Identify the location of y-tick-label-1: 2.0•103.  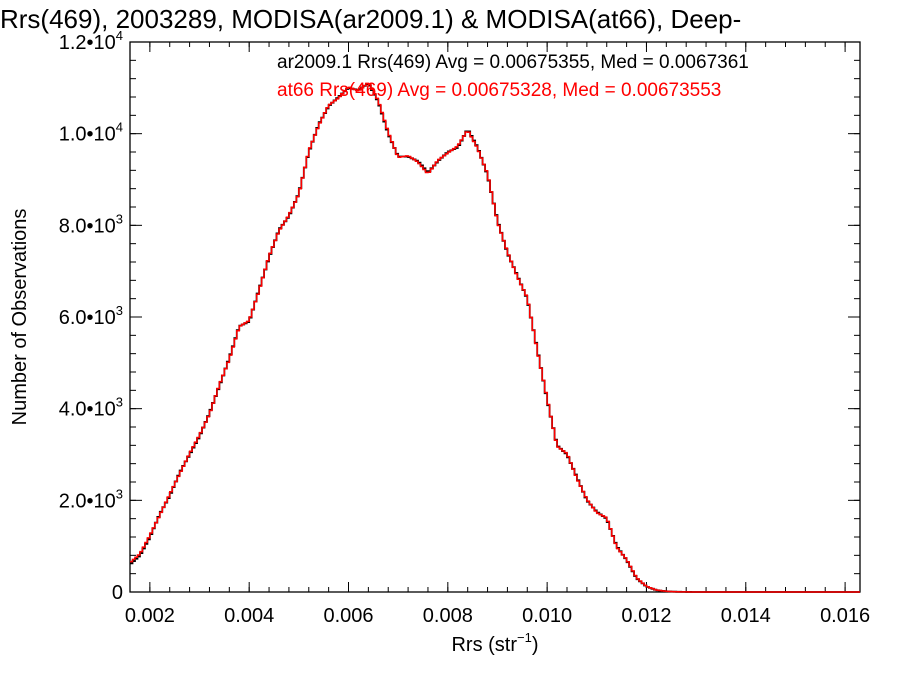
(91, 499).